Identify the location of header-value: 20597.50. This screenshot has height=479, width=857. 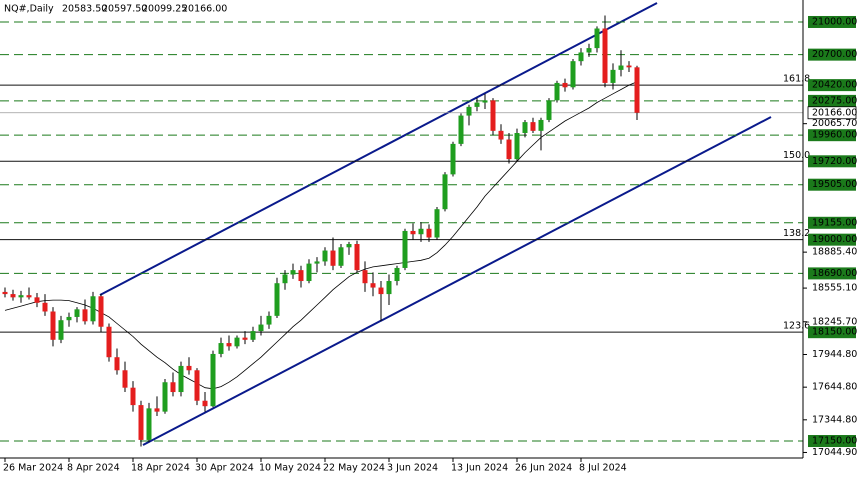
(124, 9).